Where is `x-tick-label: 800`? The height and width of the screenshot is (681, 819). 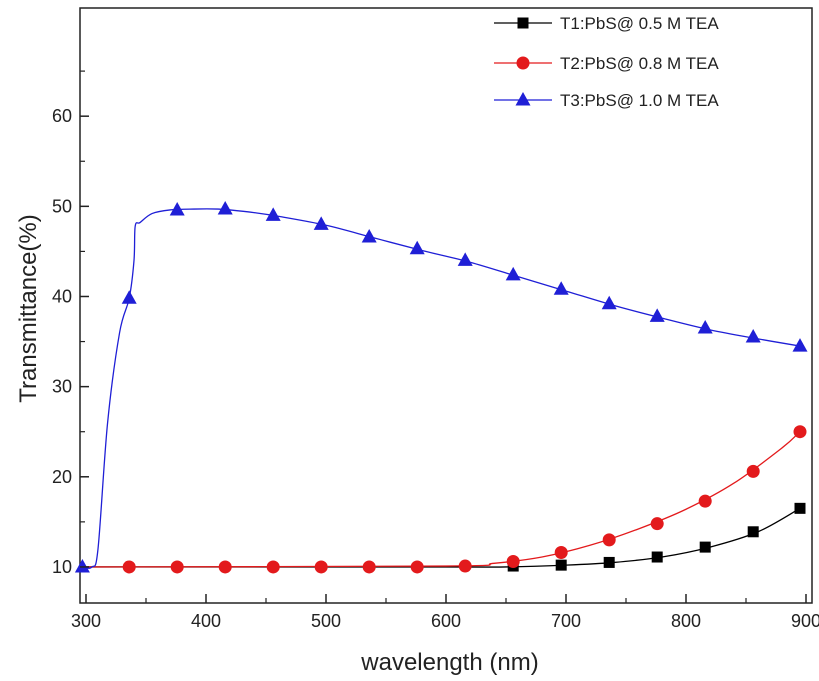 x-tick-label: 800 is located at coordinates (686, 621).